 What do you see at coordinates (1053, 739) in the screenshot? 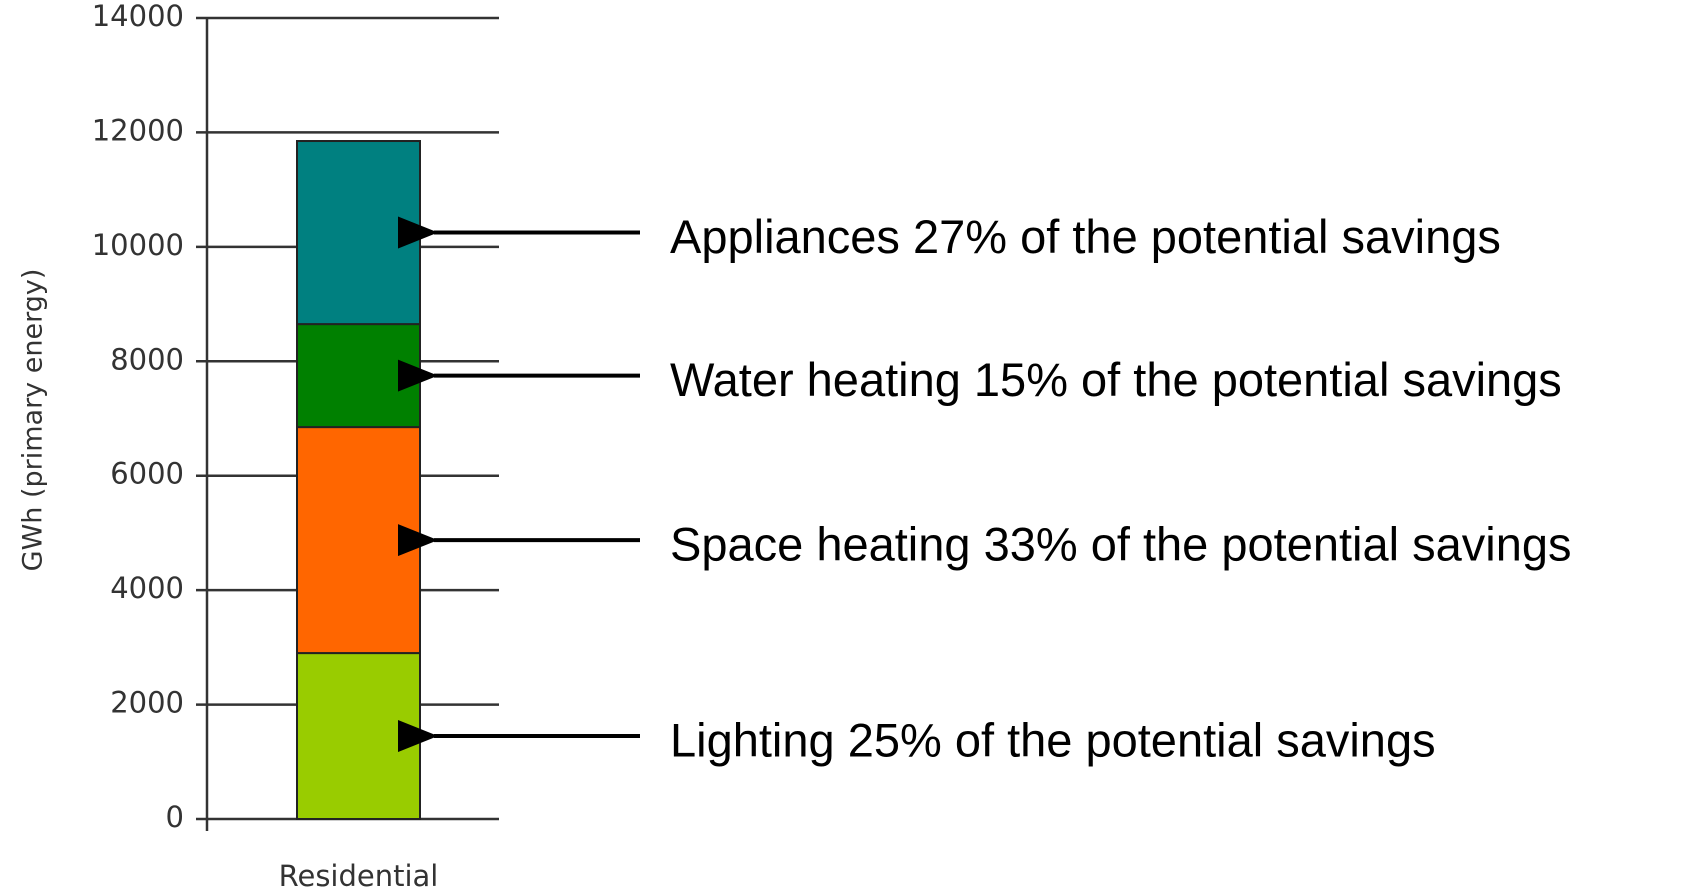
I see `annotation: Lighting 25% of the potential savings` at bounding box center [1053, 739].